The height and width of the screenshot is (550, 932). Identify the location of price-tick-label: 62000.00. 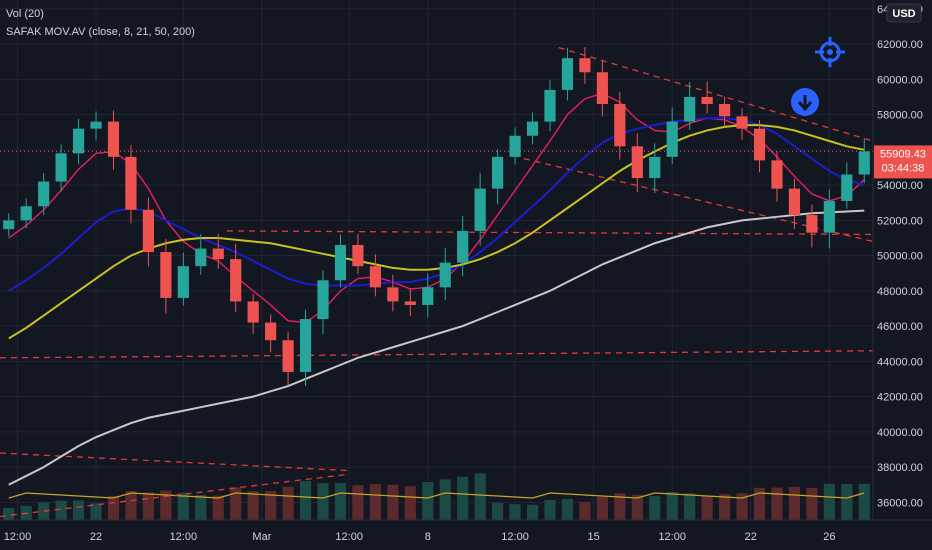
(900, 45).